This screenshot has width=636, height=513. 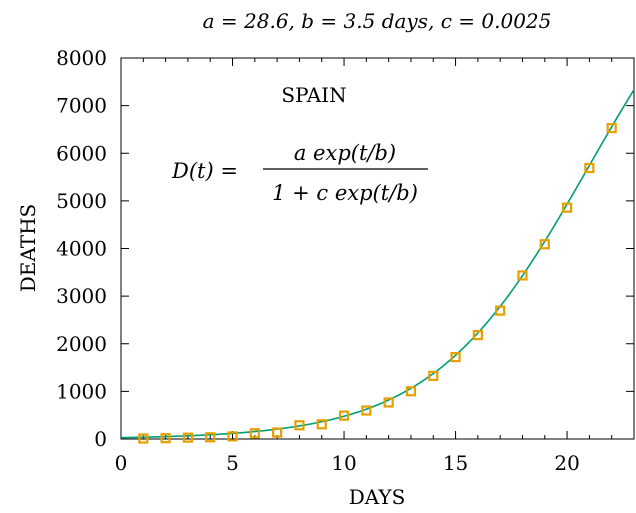 What do you see at coordinates (81, 296) in the screenshot?
I see `y-tick-label: 3000` at bounding box center [81, 296].